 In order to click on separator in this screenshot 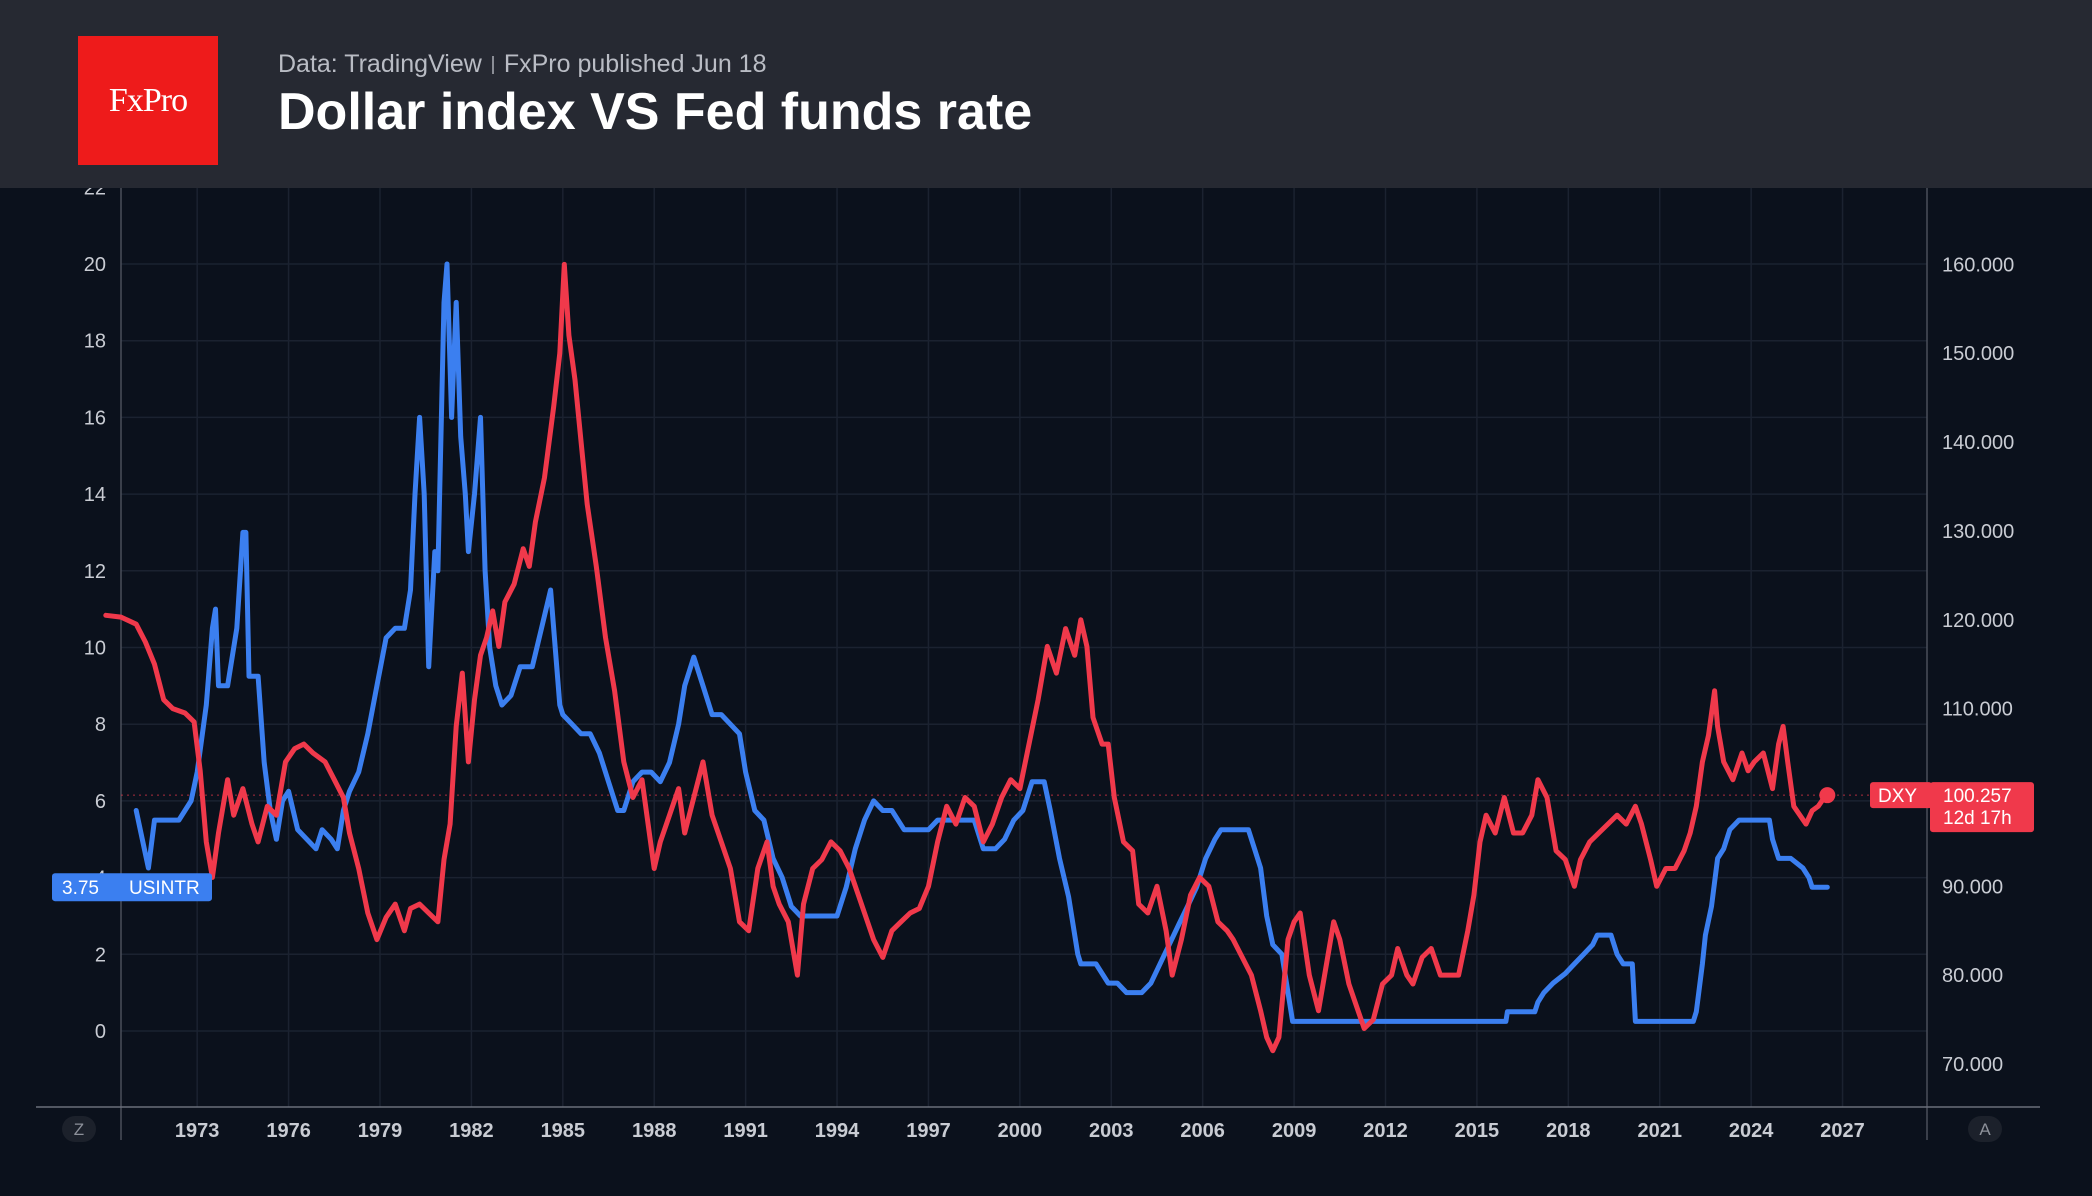, I will do `click(492, 65)`.